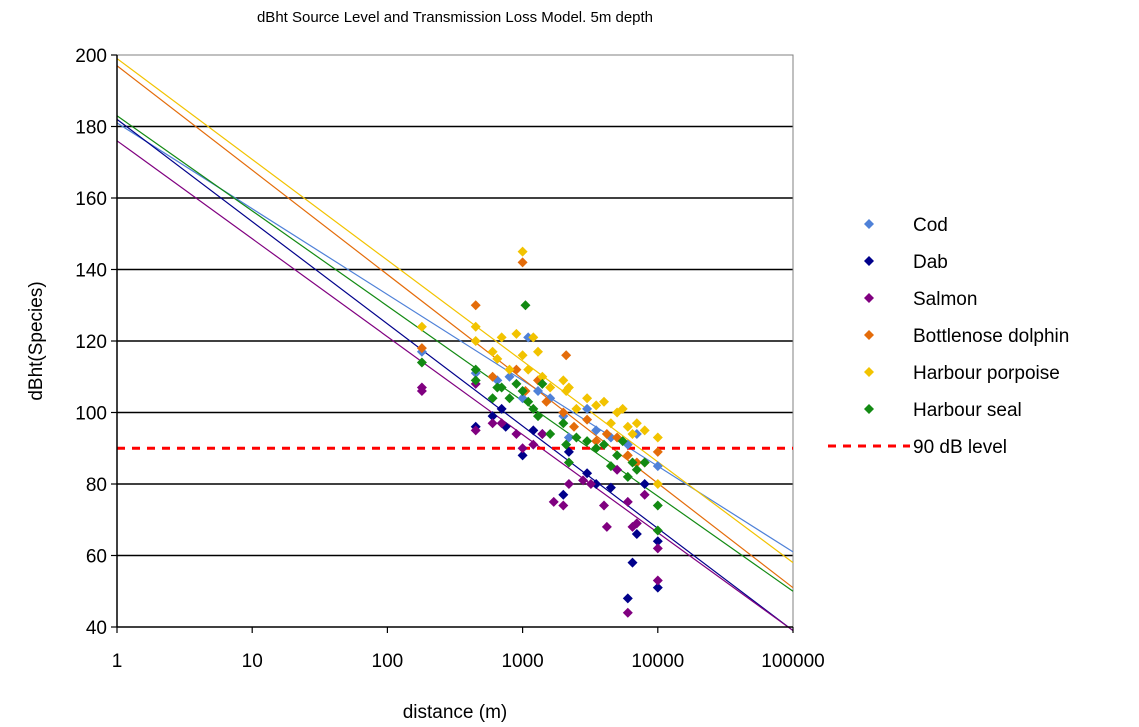  I want to click on legend-cod-label: Cod, so click(930, 225).